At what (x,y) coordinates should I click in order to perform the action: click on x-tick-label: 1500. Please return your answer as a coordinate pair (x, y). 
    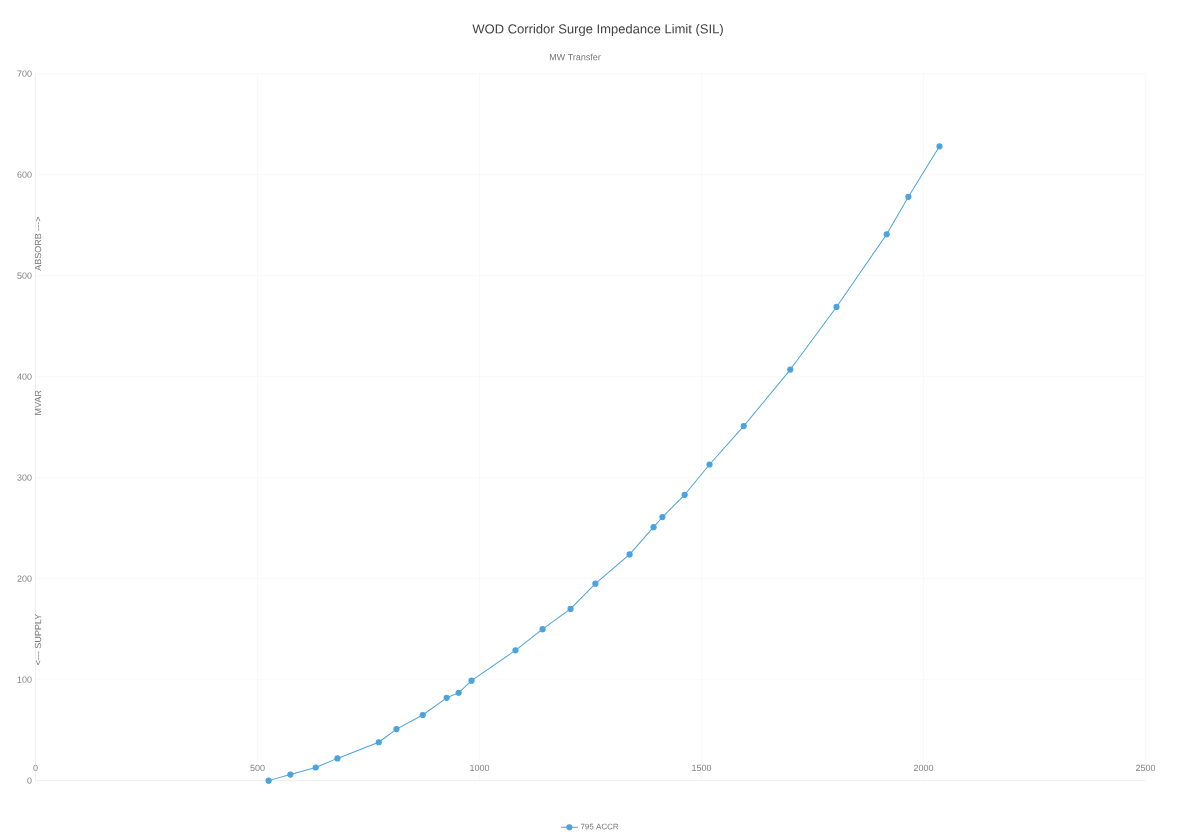
    Looking at the image, I should click on (702, 768).